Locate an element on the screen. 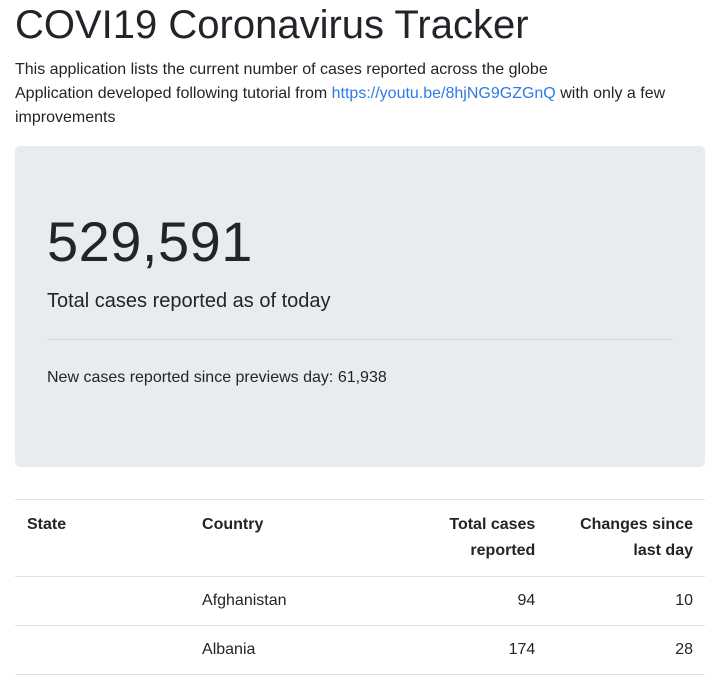 The image size is (723, 675). summary-divider is located at coordinates (360, 339).